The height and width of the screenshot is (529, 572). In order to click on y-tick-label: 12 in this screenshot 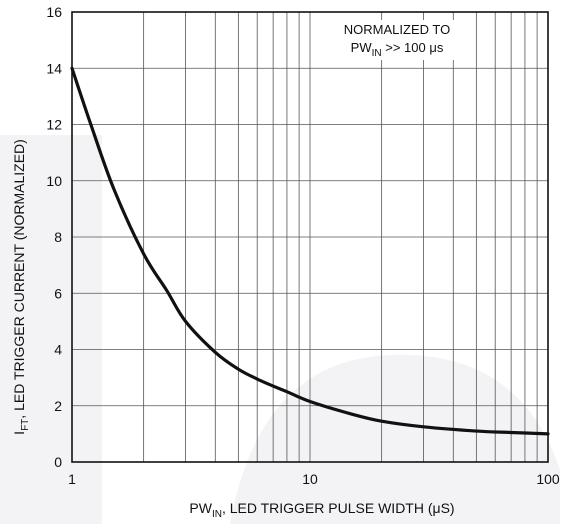, I will do `click(54, 125)`.